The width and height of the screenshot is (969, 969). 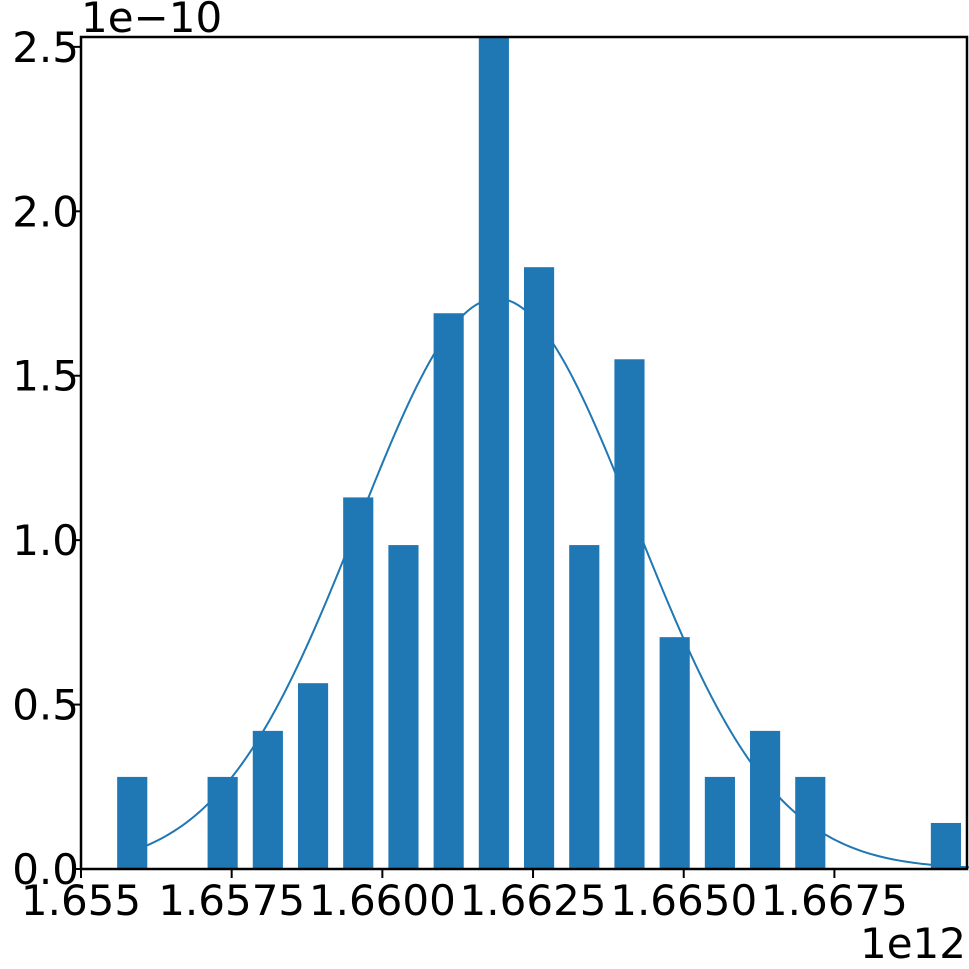 What do you see at coordinates (231, 900) in the screenshot?
I see `x-tick-label-2: 1.6575` at bounding box center [231, 900].